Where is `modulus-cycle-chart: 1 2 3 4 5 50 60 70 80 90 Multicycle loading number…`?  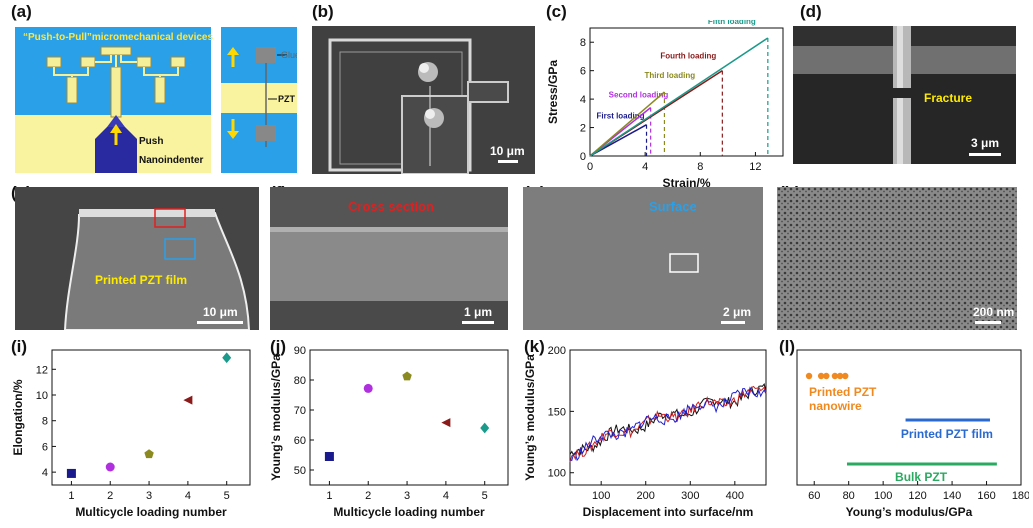
modulus-cycle-chart: 1 2 3 4 5 50 60 70 80 90 Multicycle loading number… is located at coordinates (389, 432).